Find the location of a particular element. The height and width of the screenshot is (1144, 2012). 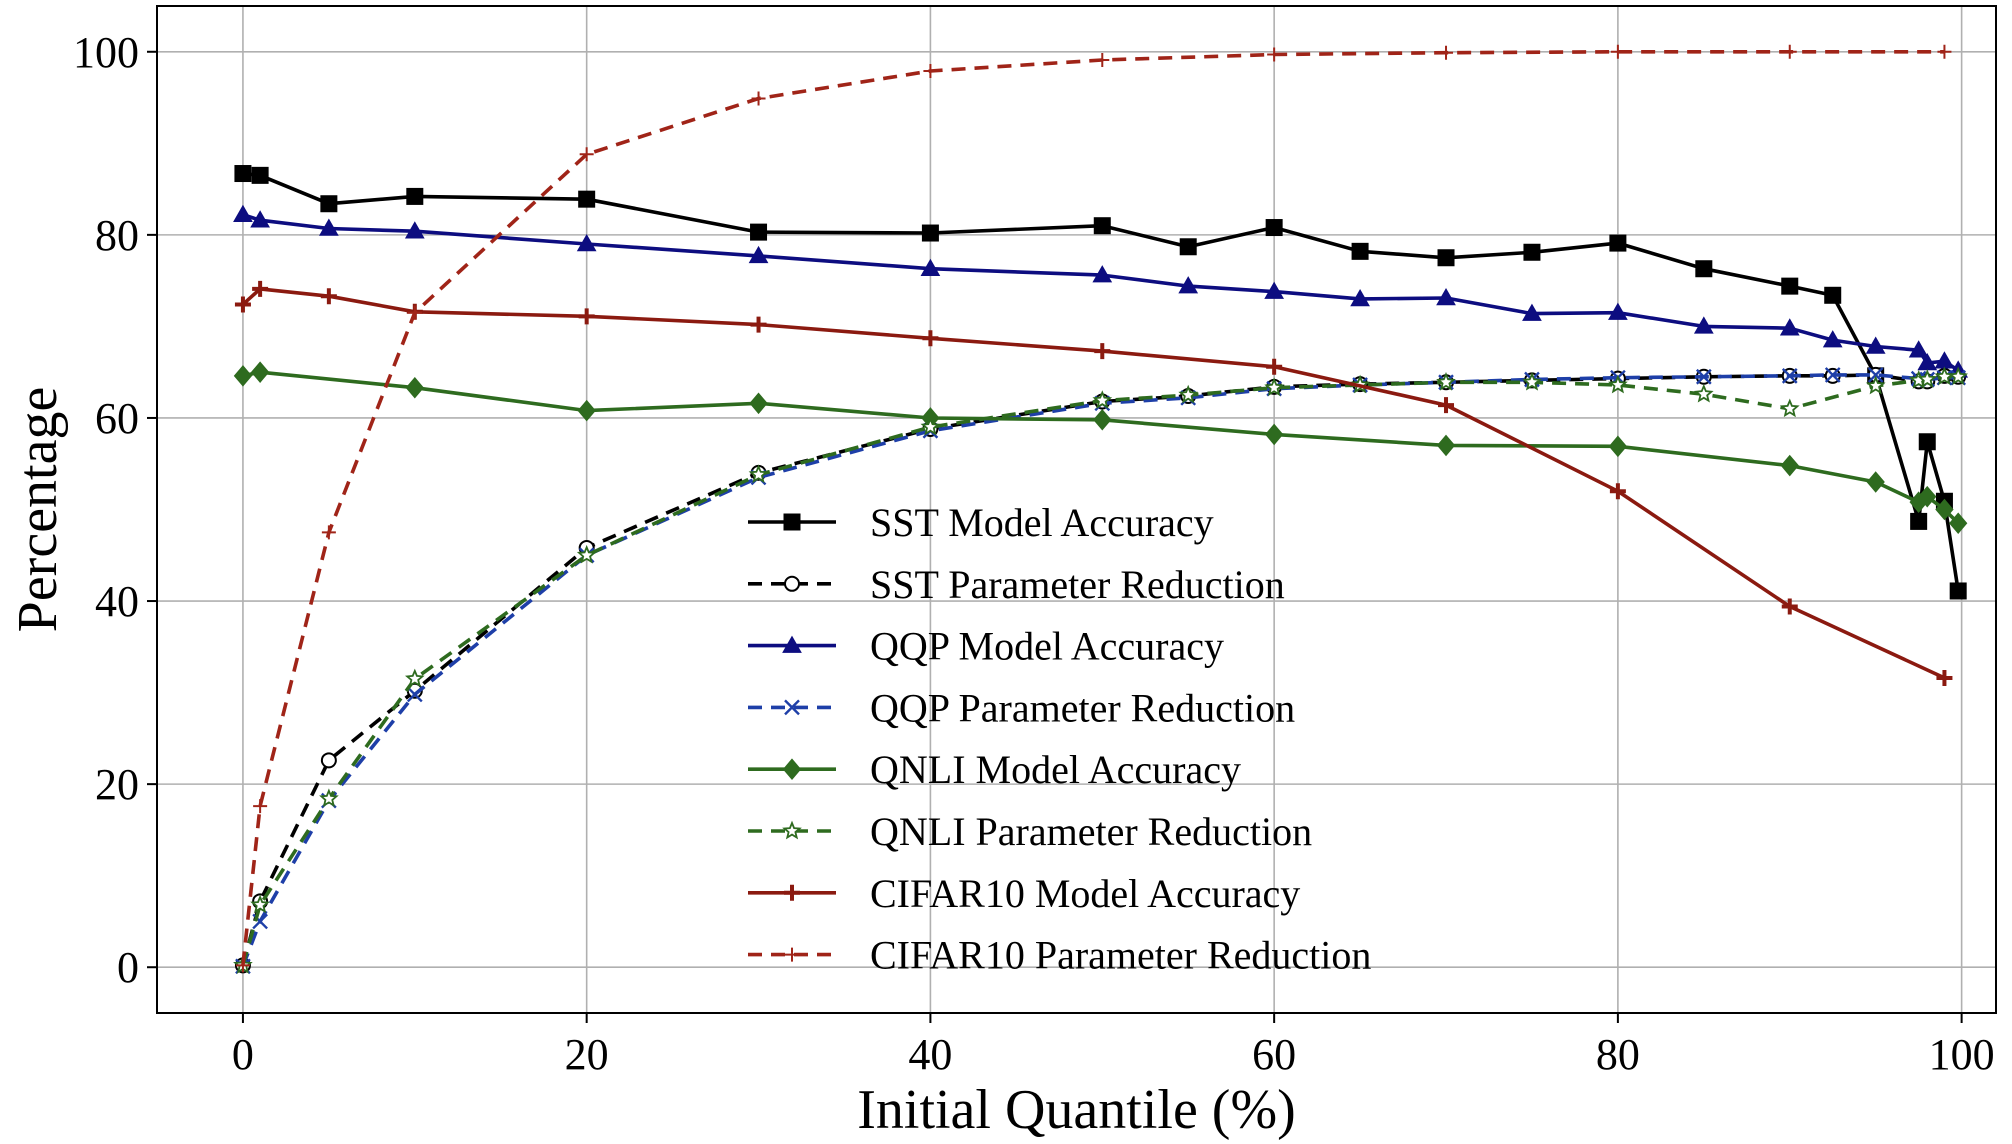

legend-item: CIFAR10 Model Accuracy is located at coordinates (1024, 893).